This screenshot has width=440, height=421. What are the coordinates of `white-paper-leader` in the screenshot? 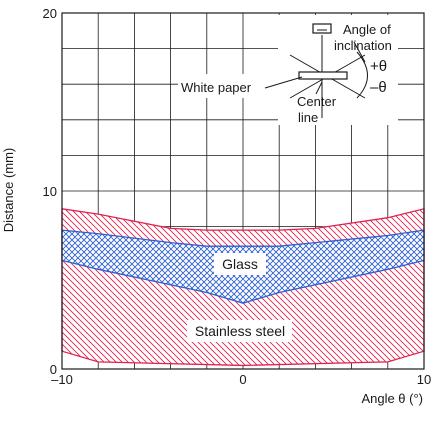 It's located at (283, 82).